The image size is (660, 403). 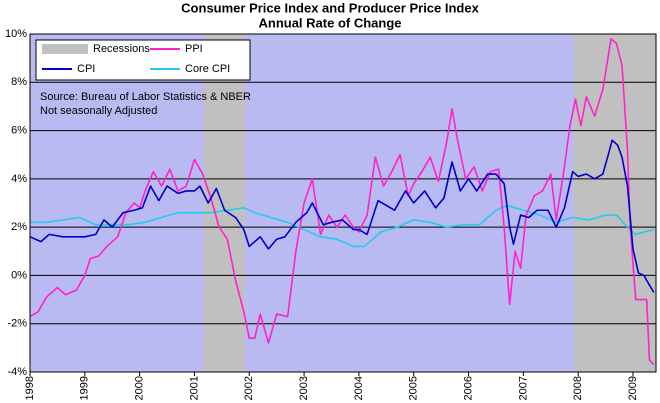 I want to click on y-tick-label: 2%, so click(x=19, y=227).